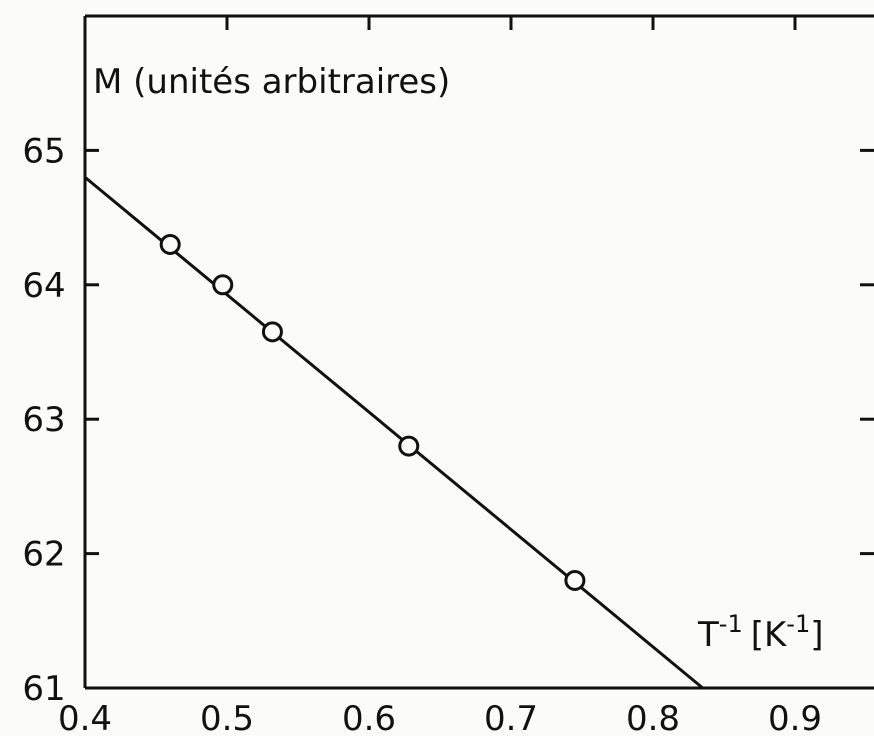 The image size is (874, 736). I want to click on x-axis-title: T-1 [K-1], so click(760, 632).